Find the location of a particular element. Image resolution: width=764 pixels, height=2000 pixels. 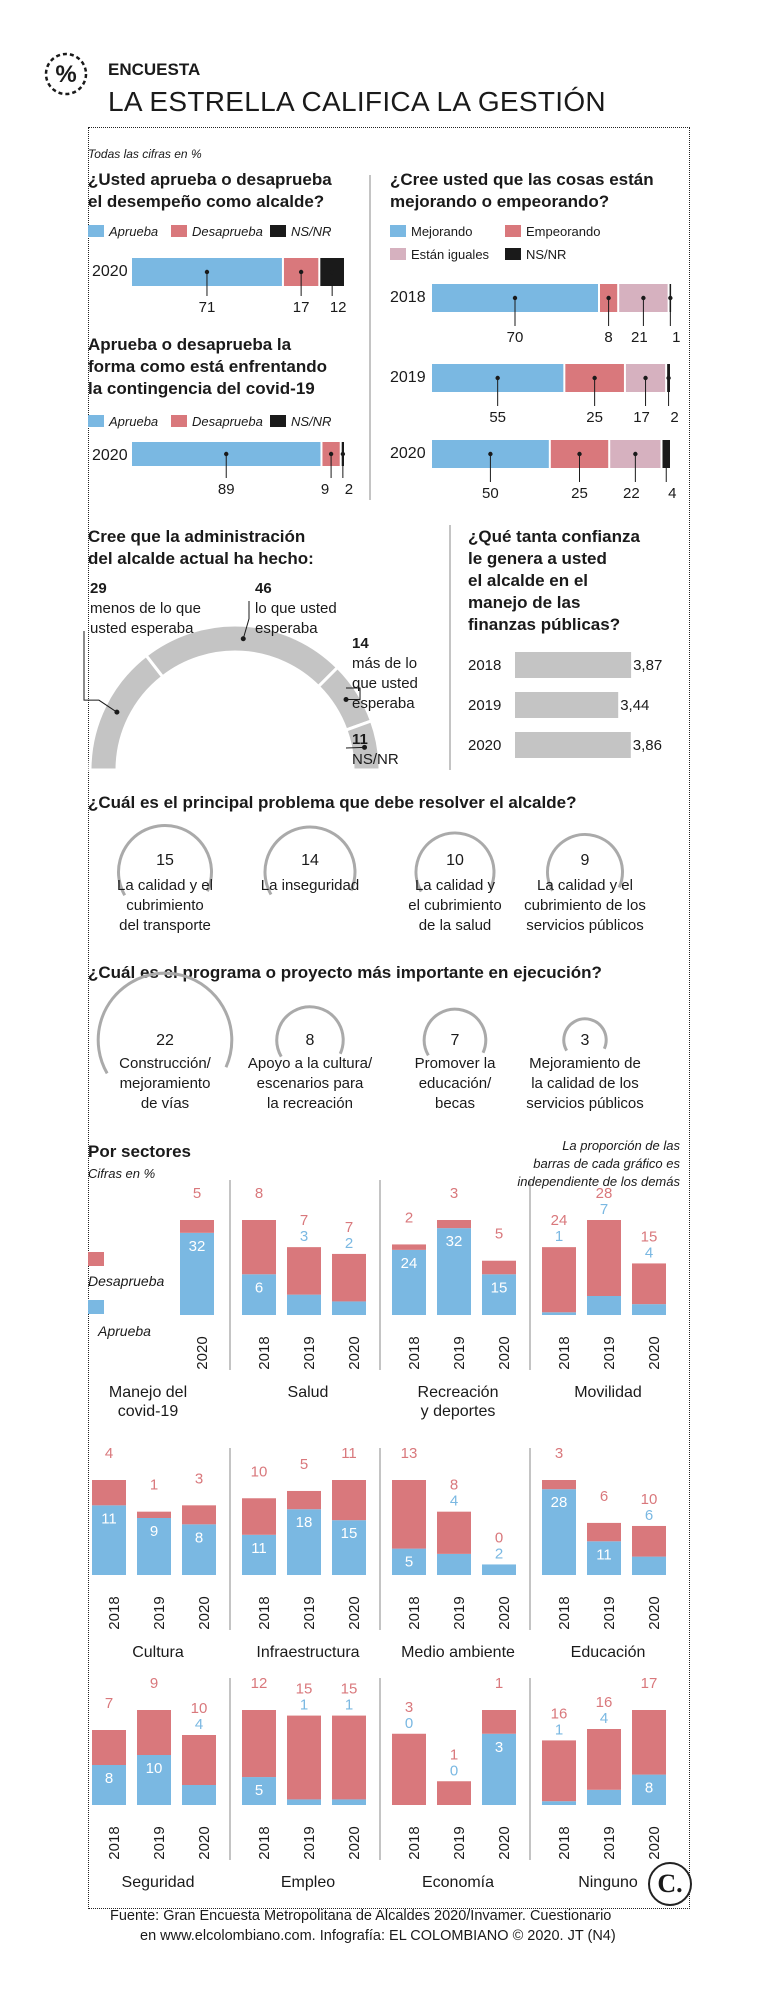

program-label-1: la recreación is located at coordinates (310, 1103).